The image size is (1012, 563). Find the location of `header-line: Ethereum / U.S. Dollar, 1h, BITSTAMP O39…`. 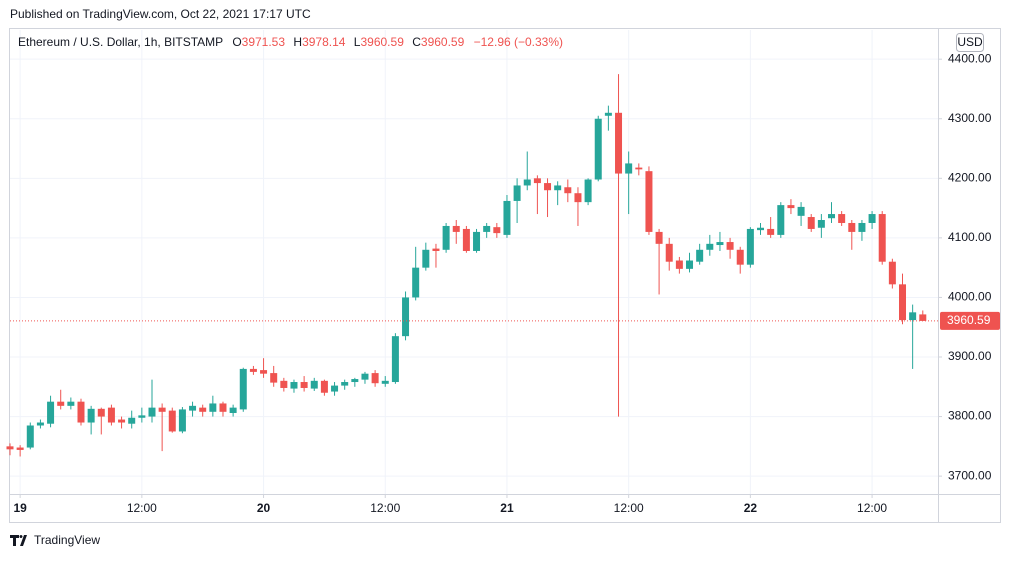

header-line: Ethereum / U.S. Dollar, 1h, BITSTAMP O39… is located at coordinates (290, 42).